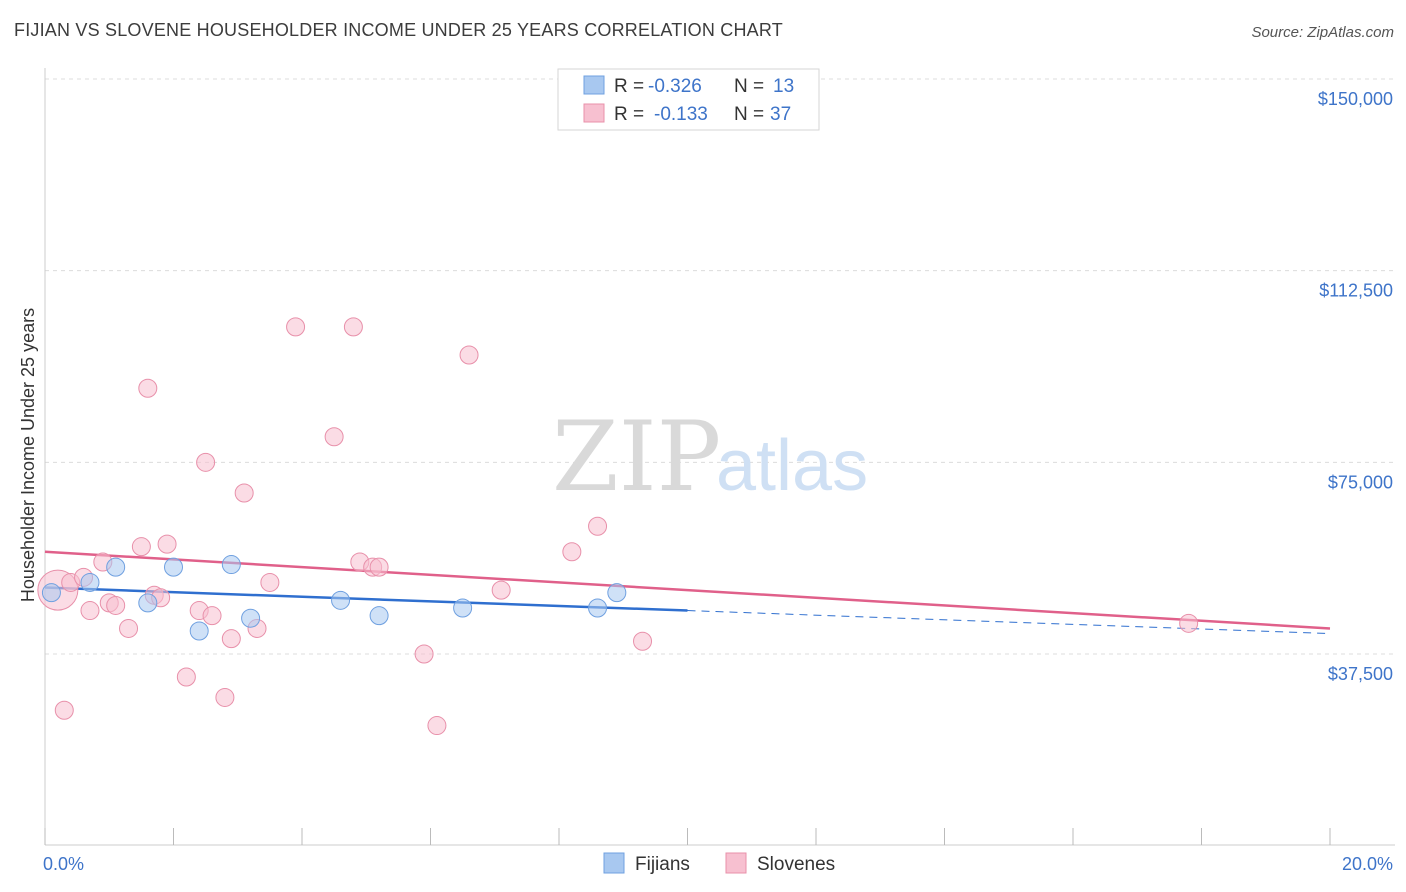 This screenshot has height=892, width=1406. Describe the element at coordinates (63, 864) in the screenshot. I see `x-tick-label: 0.0%` at that location.